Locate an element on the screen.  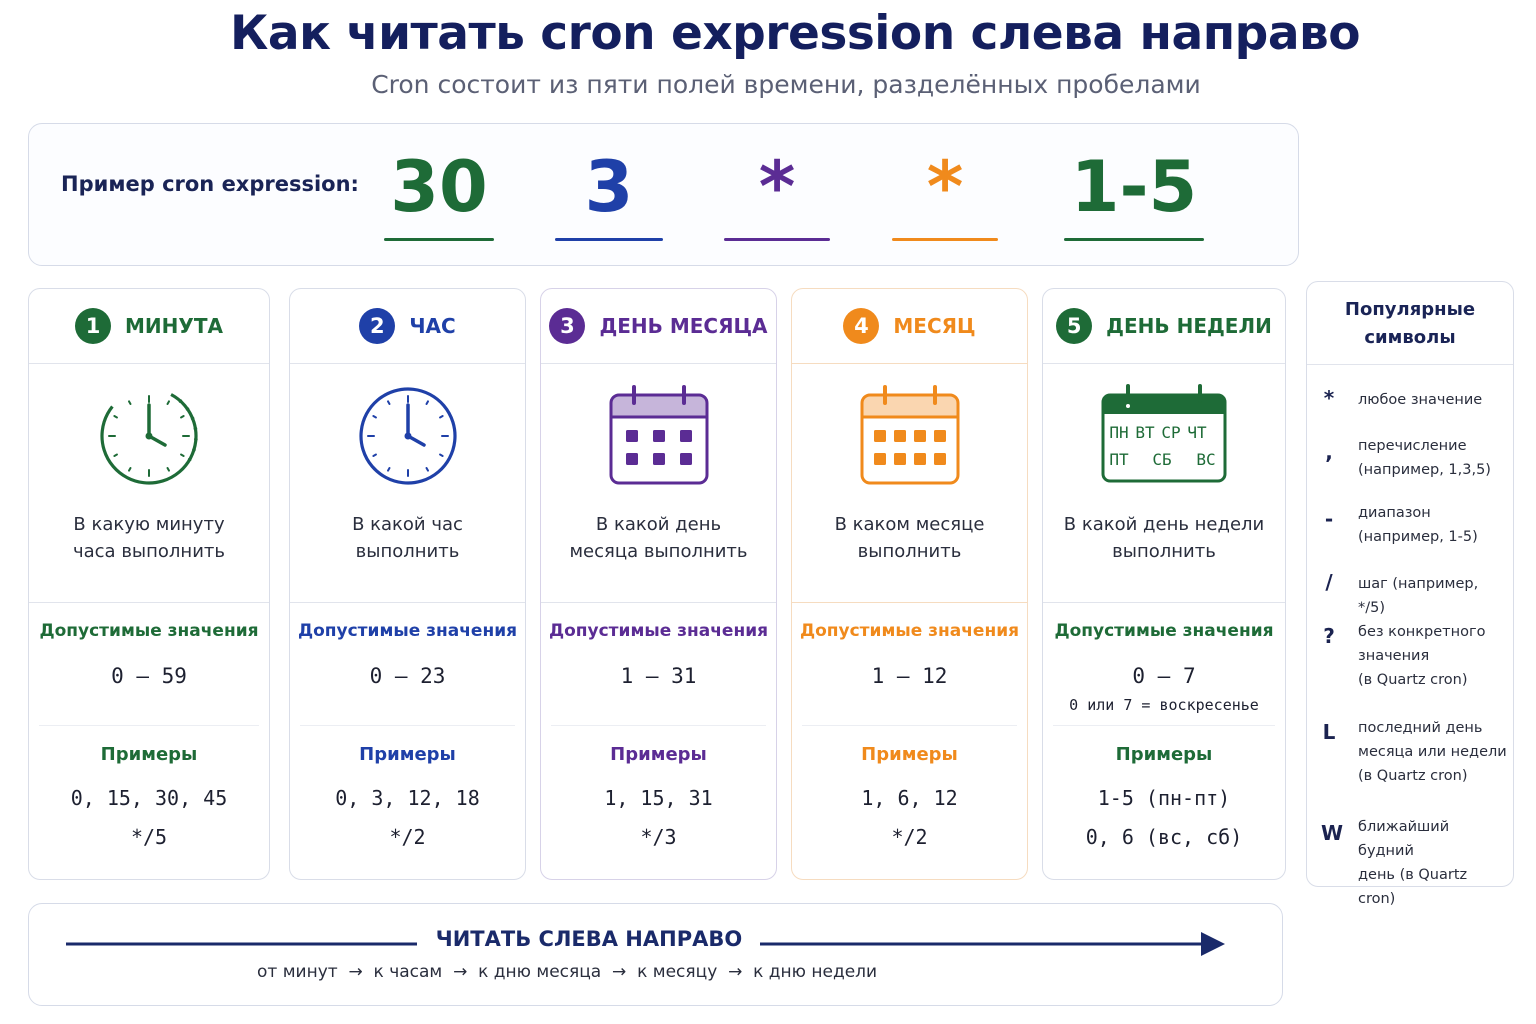
field-card-header: 4 МЕСЯЦ is located at coordinates (909, 326).